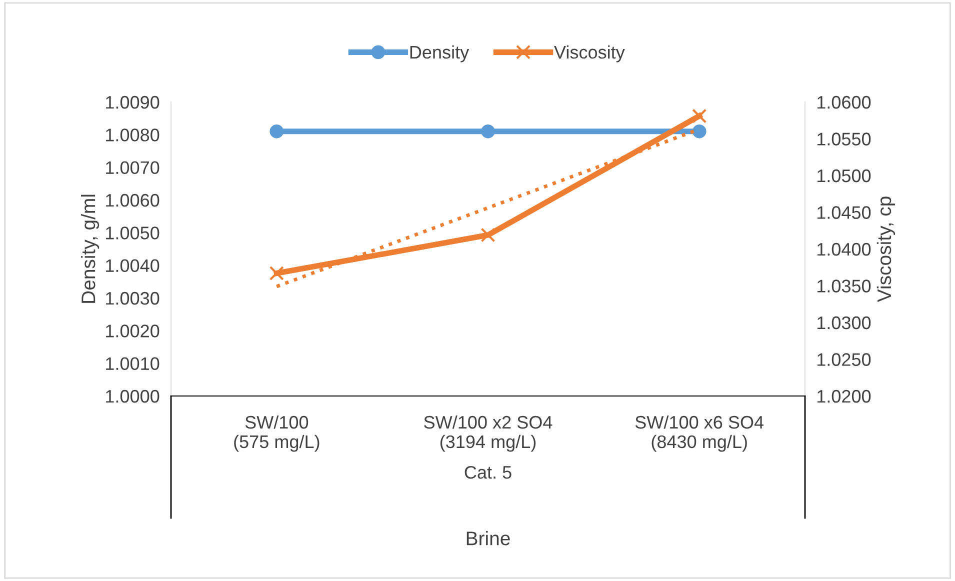  Describe the element at coordinates (589, 53) in the screenshot. I see `legend-label: Viscosity` at that location.